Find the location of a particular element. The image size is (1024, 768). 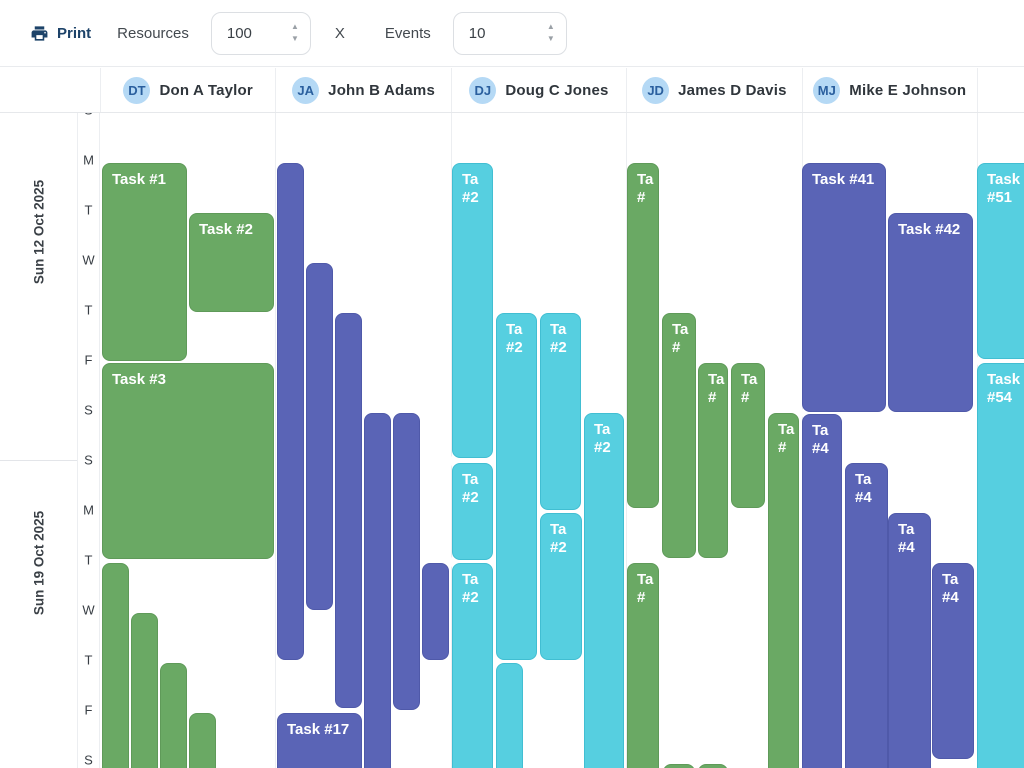

events-value: 10 is located at coordinates (477, 33).